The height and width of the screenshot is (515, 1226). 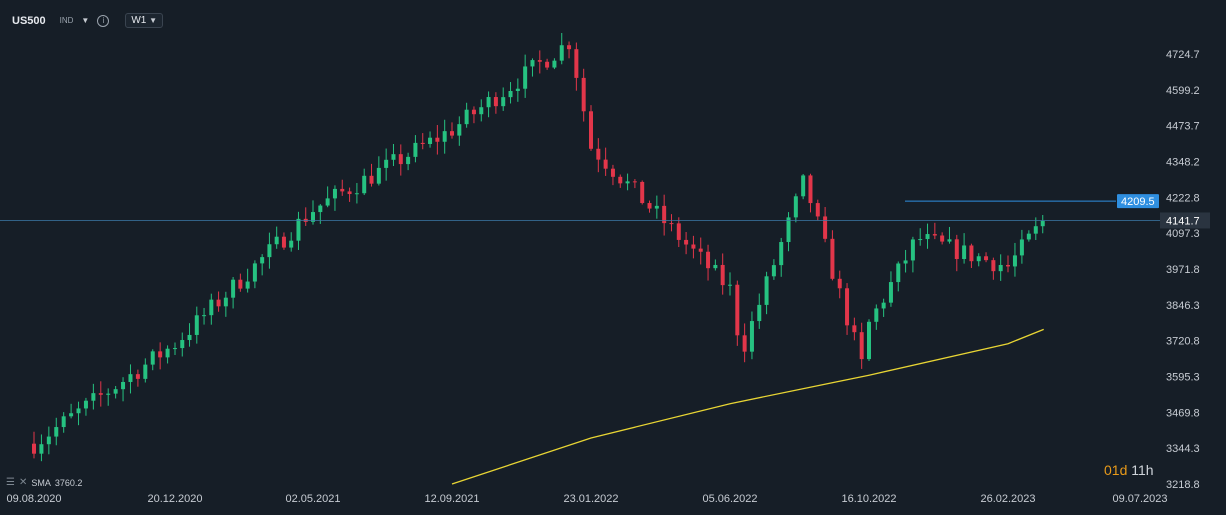 What do you see at coordinates (1183, 485) in the screenshot?
I see `y-tick-label: 3218.8` at bounding box center [1183, 485].